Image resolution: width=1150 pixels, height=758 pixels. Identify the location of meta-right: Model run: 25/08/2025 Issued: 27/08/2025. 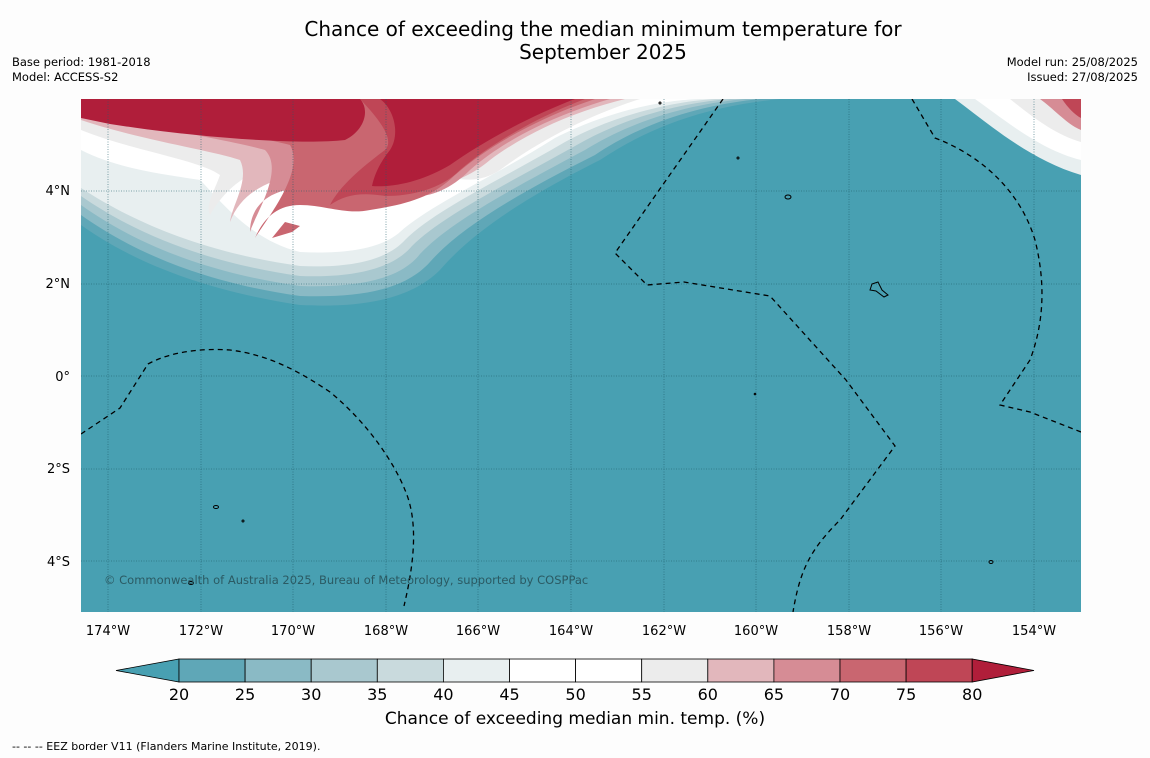
(1072, 70).